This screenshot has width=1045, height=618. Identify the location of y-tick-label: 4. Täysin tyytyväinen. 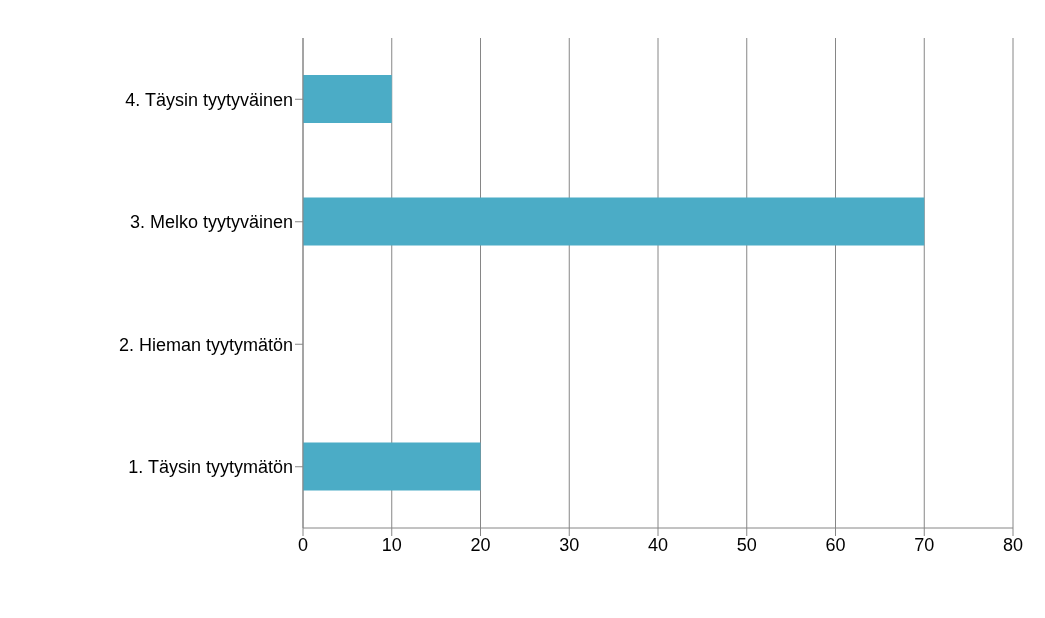
(209, 99).